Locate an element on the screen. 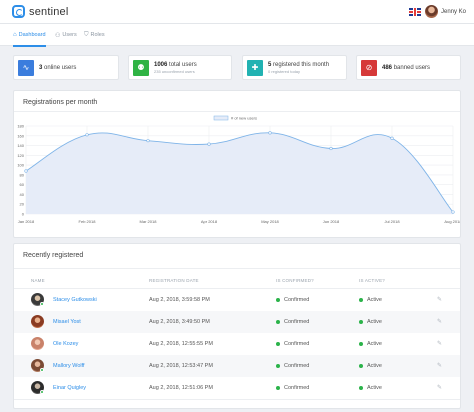  user-name-link: Mallory Wolff is located at coordinates (69, 366).